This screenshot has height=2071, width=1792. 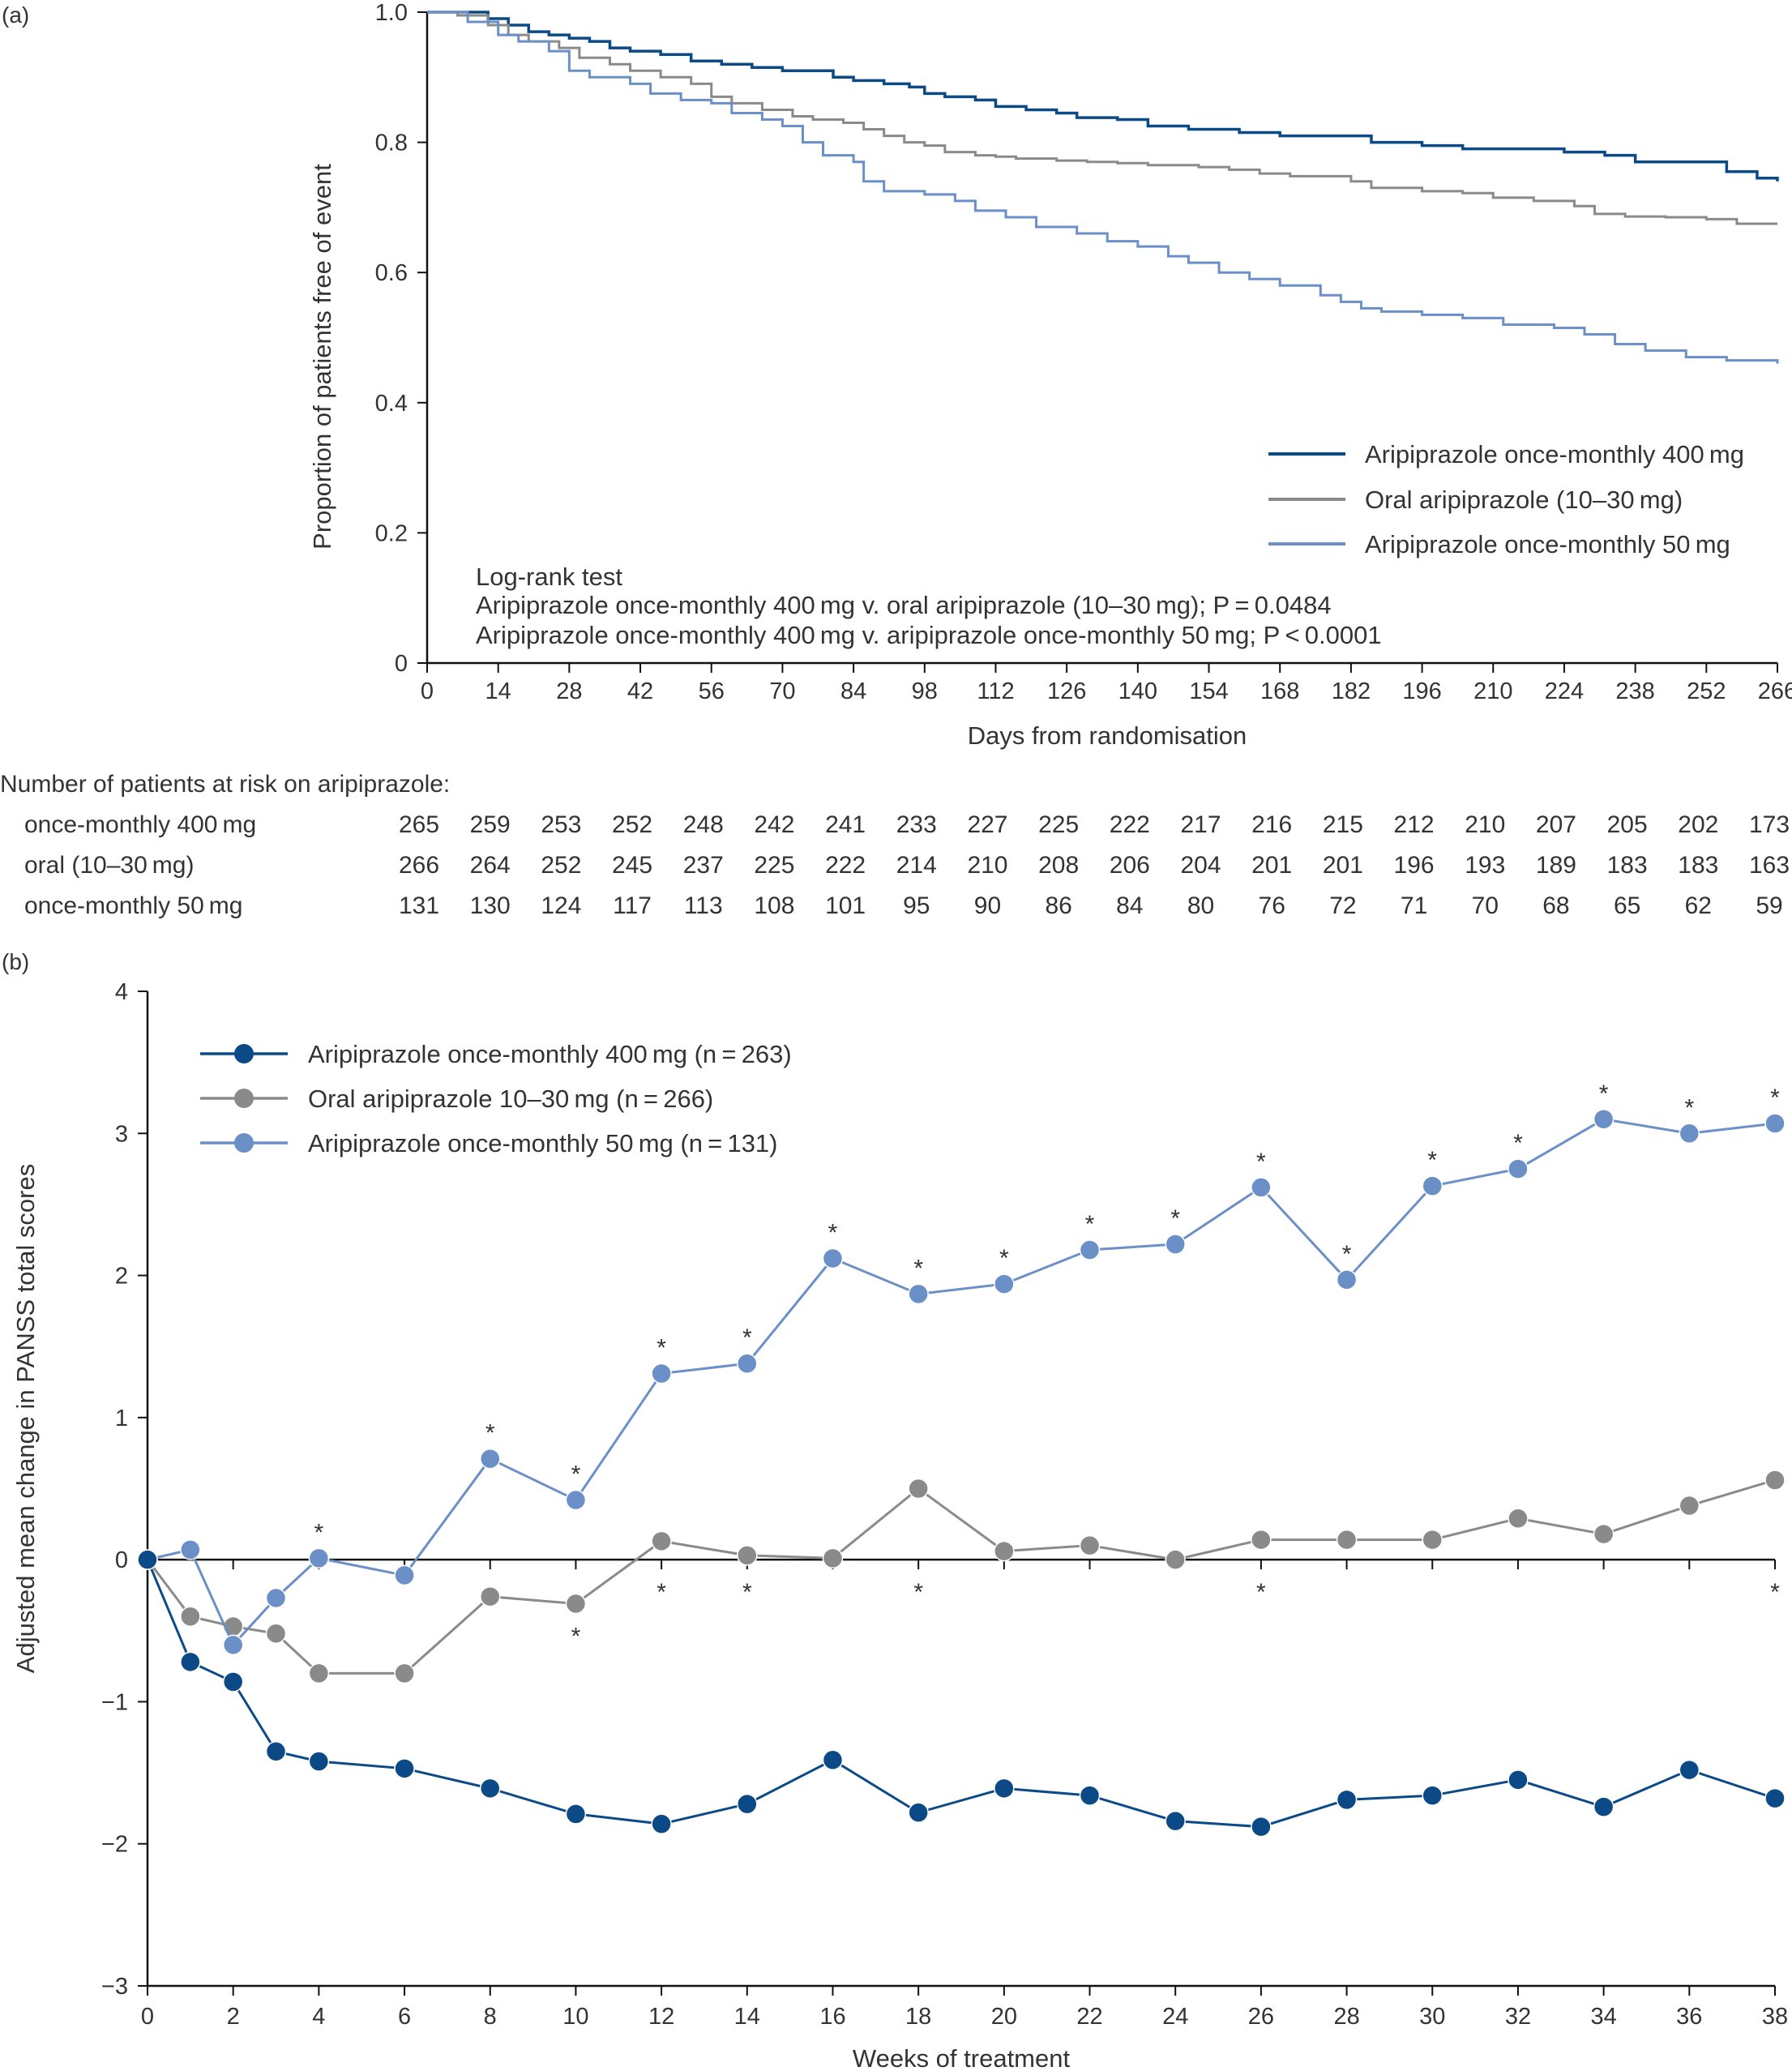 What do you see at coordinates (1175, 2017) in the screenshot?
I see `panel-b-x-tick-label: 24` at bounding box center [1175, 2017].